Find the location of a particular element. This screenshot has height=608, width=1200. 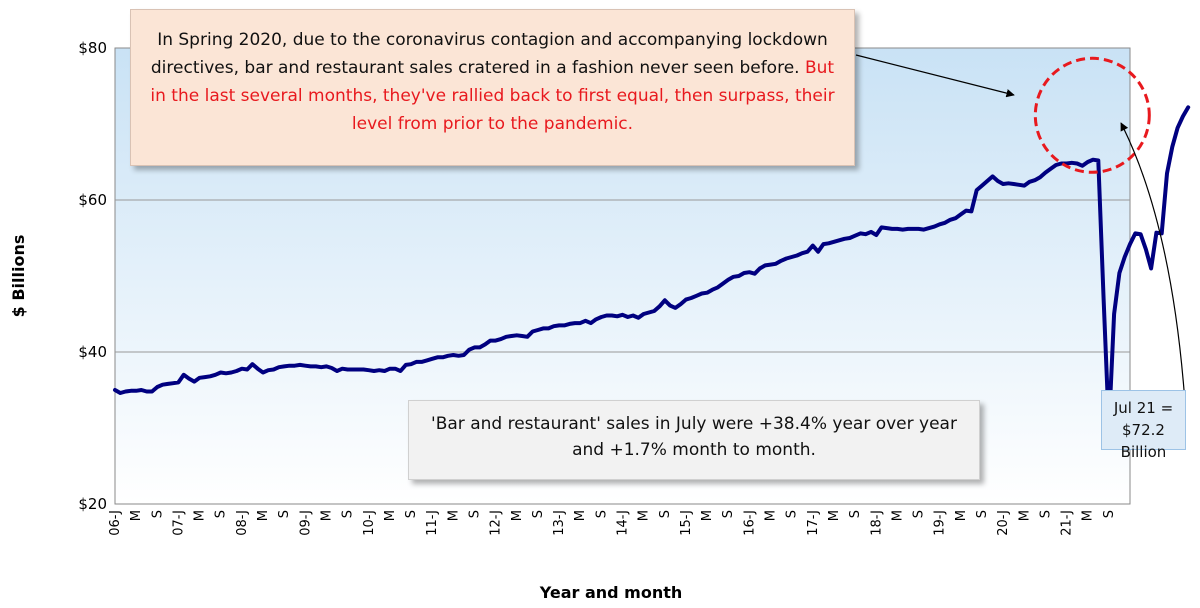

arrow-to-drop is located at coordinates (935, 76).